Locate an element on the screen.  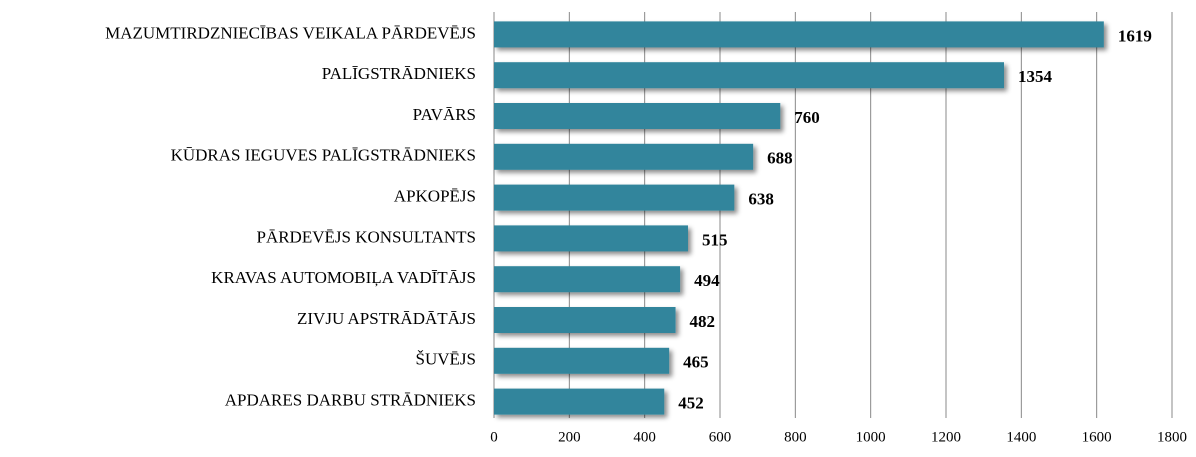
data-label: 465 is located at coordinates (696, 362).